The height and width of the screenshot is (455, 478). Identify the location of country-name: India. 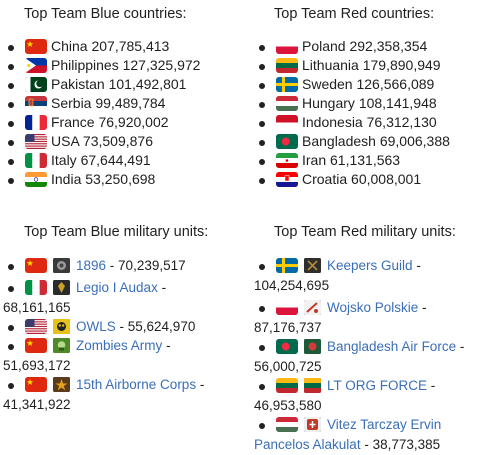
(66, 179).